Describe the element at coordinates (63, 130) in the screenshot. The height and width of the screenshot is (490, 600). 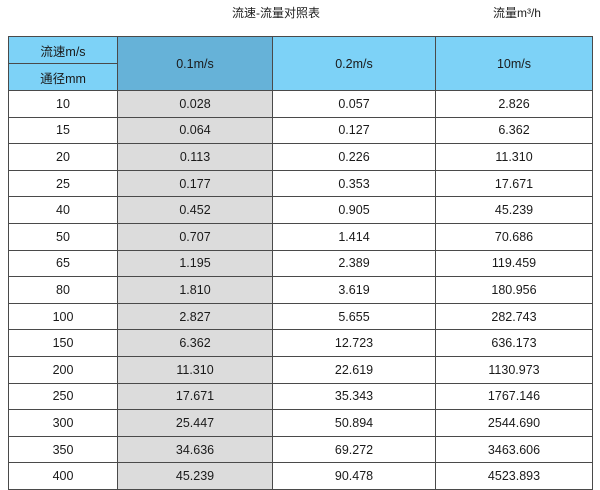
I see `cell-nominal-diameter: 15` at that location.